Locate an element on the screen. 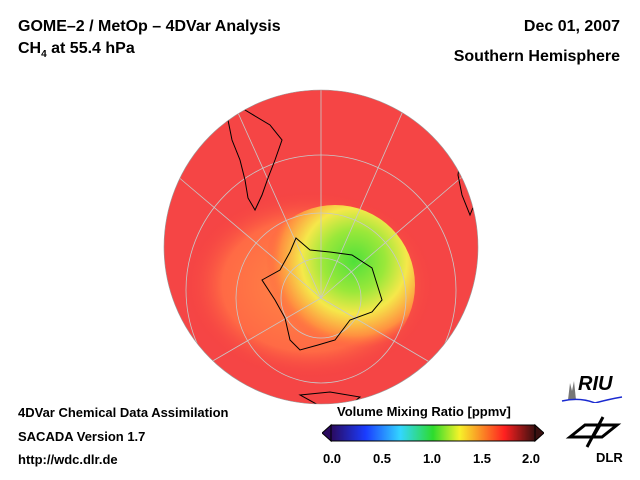 The image size is (640, 480). colorbar-gradient is located at coordinates (433, 433).